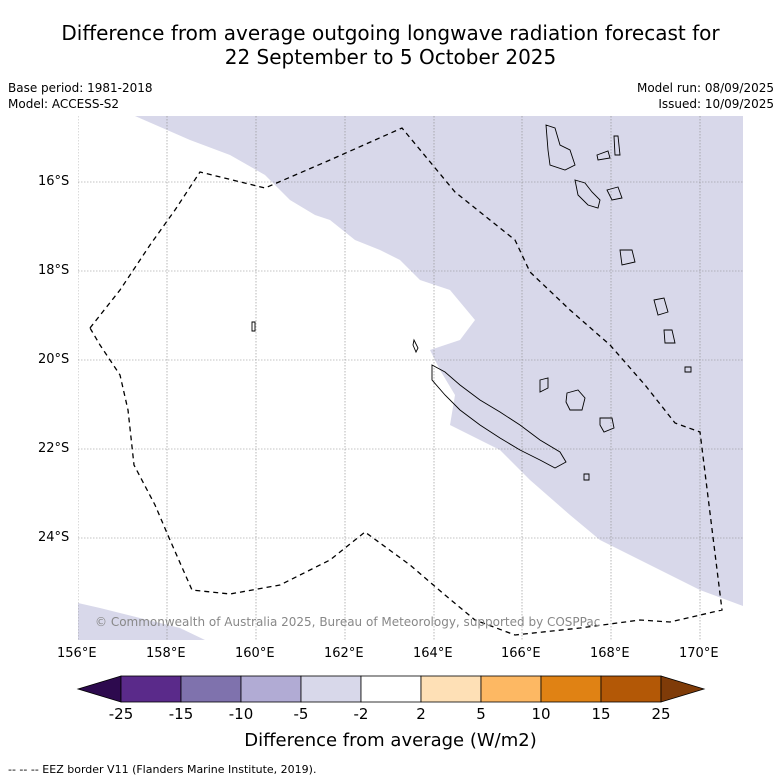 The image size is (781, 781). I want to click on lat-tick-label: 16°S, so click(54, 181).